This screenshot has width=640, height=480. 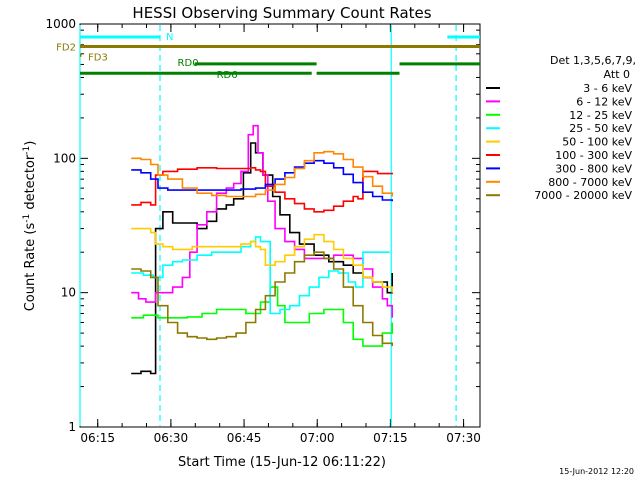 What do you see at coordinates (227, 75) in the screenshot?
I see `flag-label-rd6: RD6` at bounding box center [227, 75].